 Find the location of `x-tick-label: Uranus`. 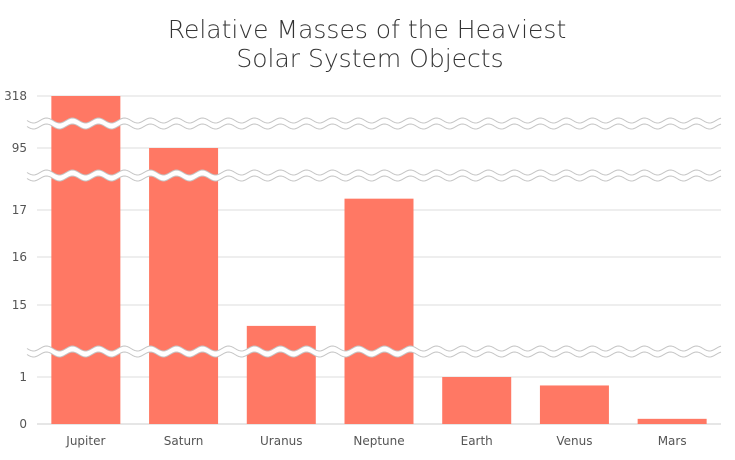

x-tick-label: Uranus is located at coordinates (281, 441).